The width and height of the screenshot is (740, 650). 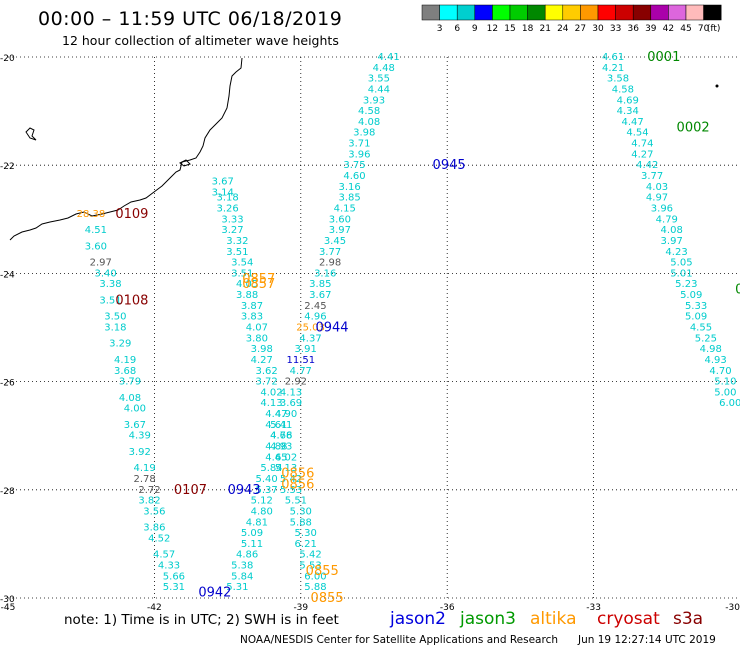 I want to click on swh-value-label: 4.37, so click(x=310, y=338).